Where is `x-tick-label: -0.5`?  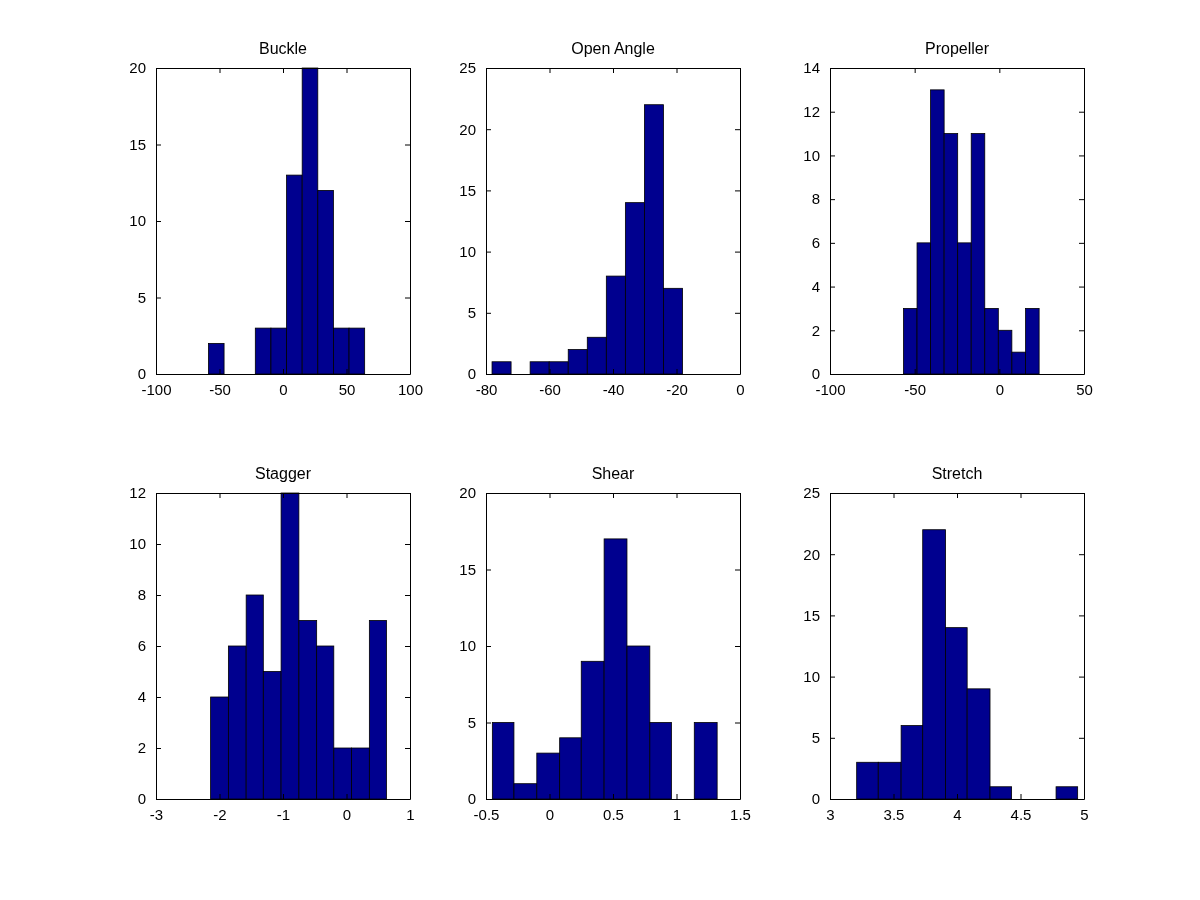 x-tick-label: -0.5 is located at coordinates (486, 814).